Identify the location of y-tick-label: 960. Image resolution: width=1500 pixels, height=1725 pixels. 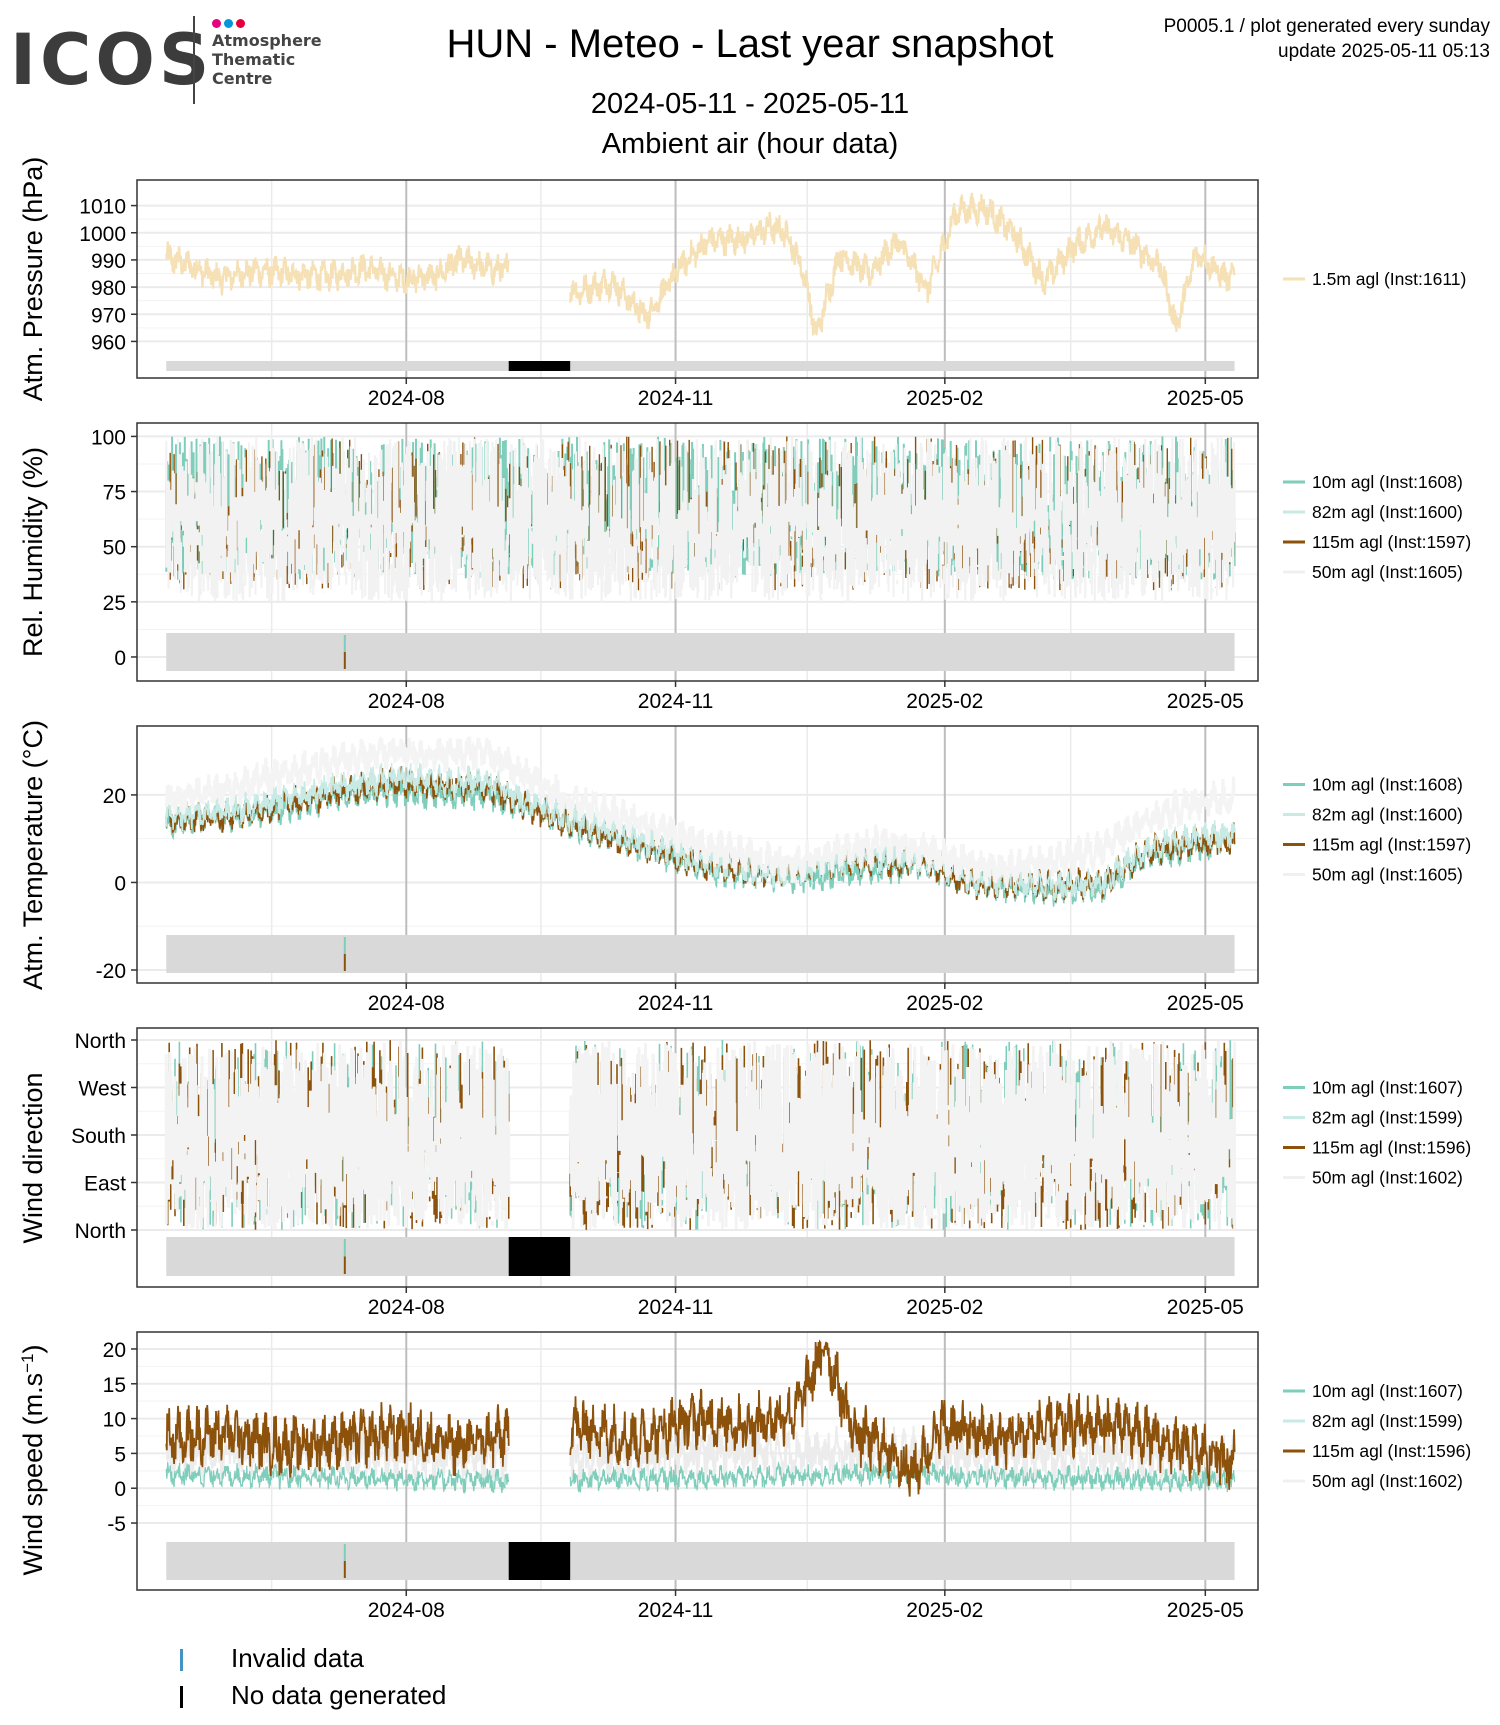
(108, 342).